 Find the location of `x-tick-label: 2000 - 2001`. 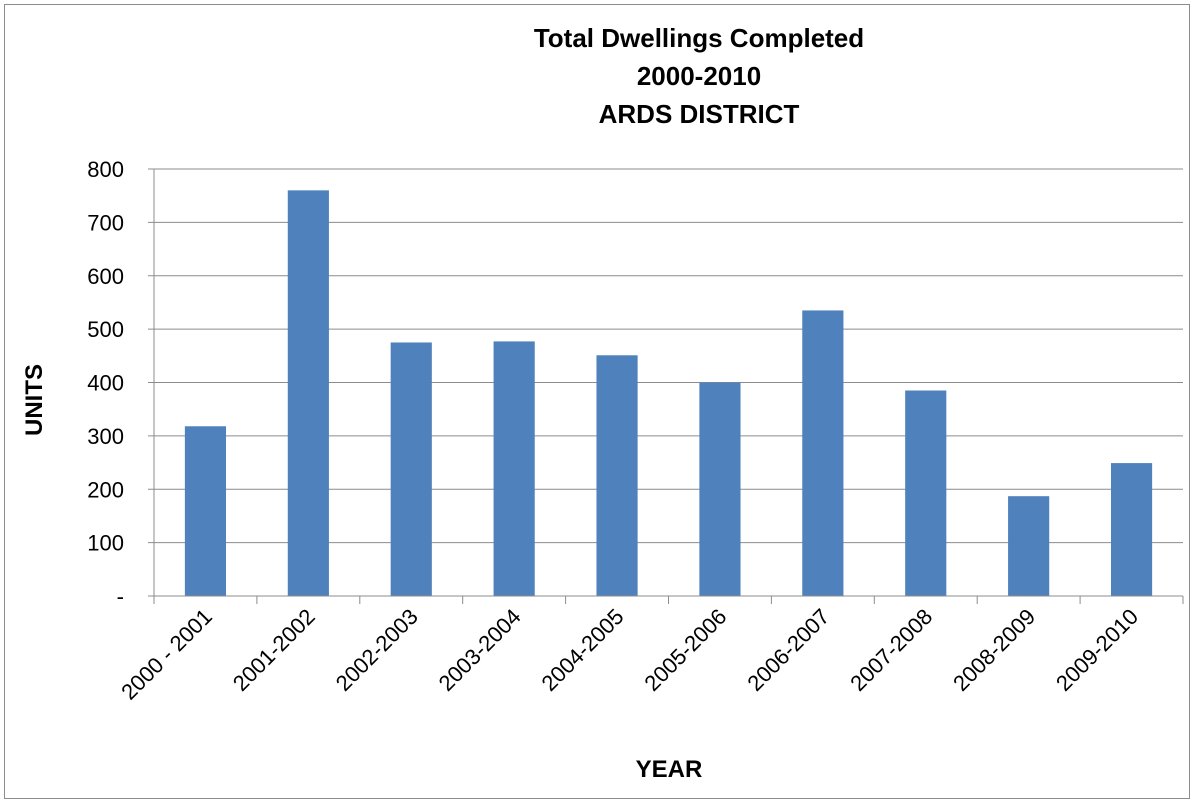

x-tick-label: 2000 - 2001 is located at coordinates (166, 654).